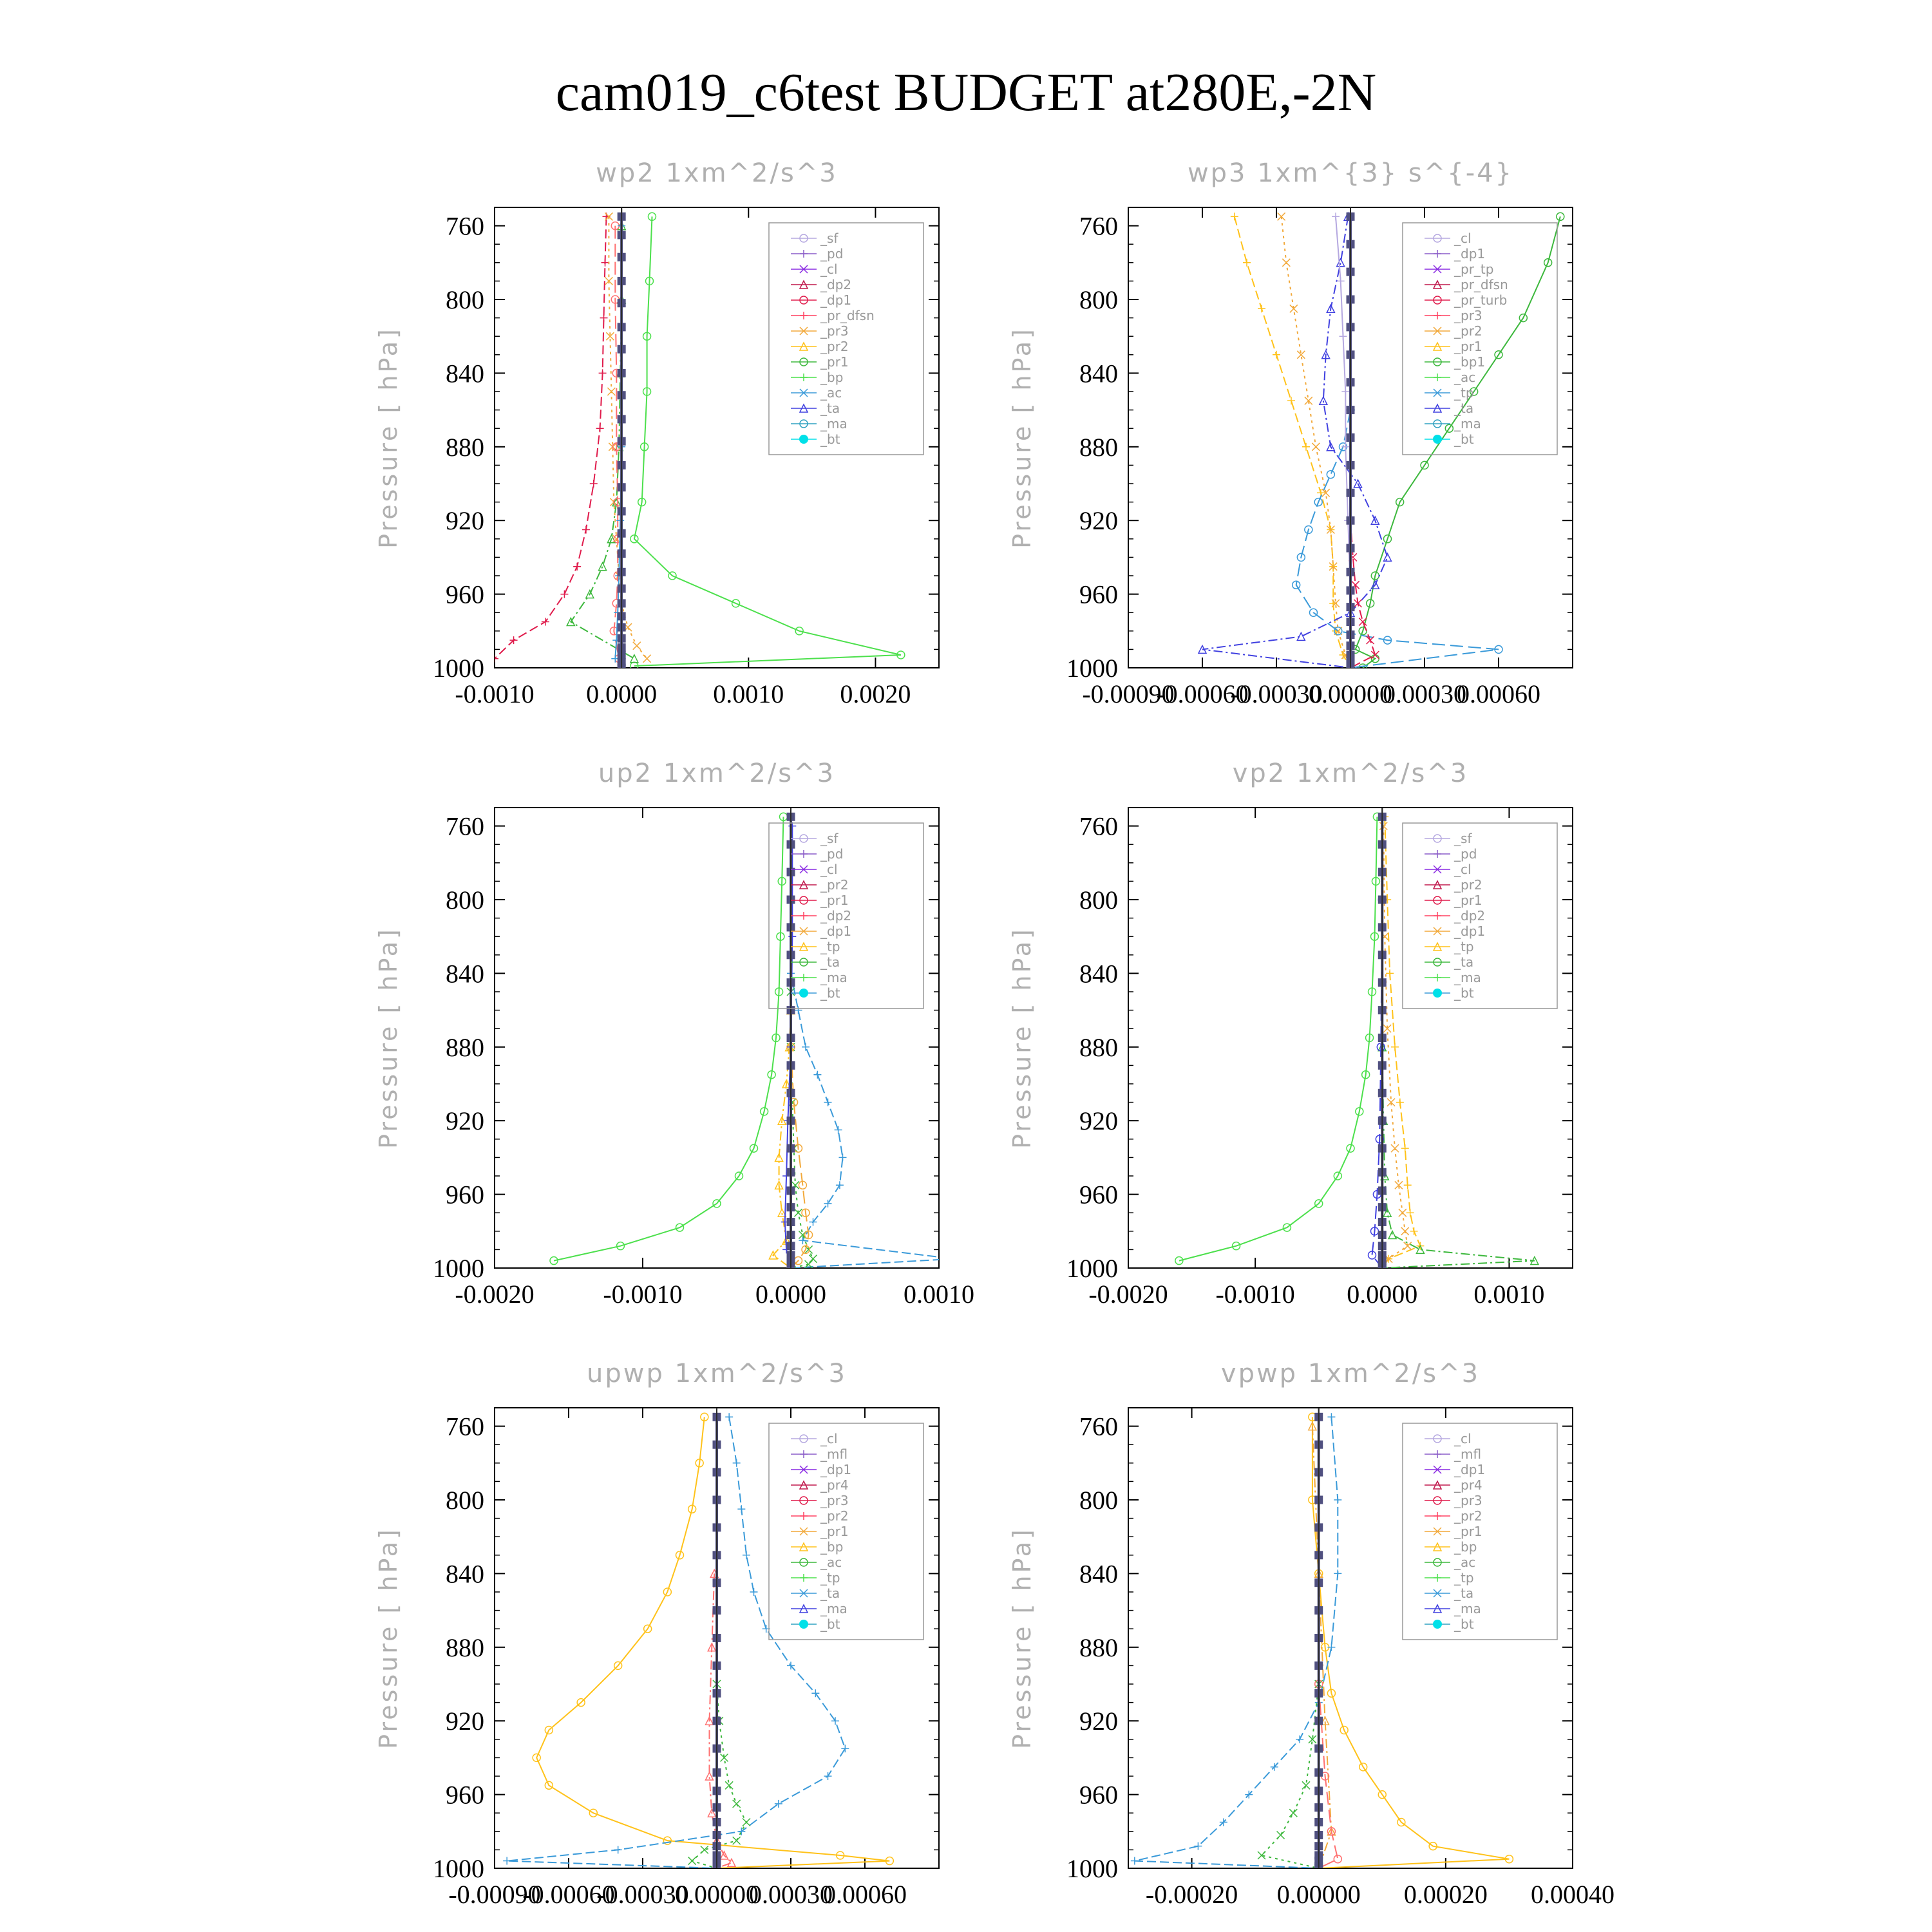 The image size is (1932, 1932). I want to click on legend-label: _bt, so click(830, 1624).